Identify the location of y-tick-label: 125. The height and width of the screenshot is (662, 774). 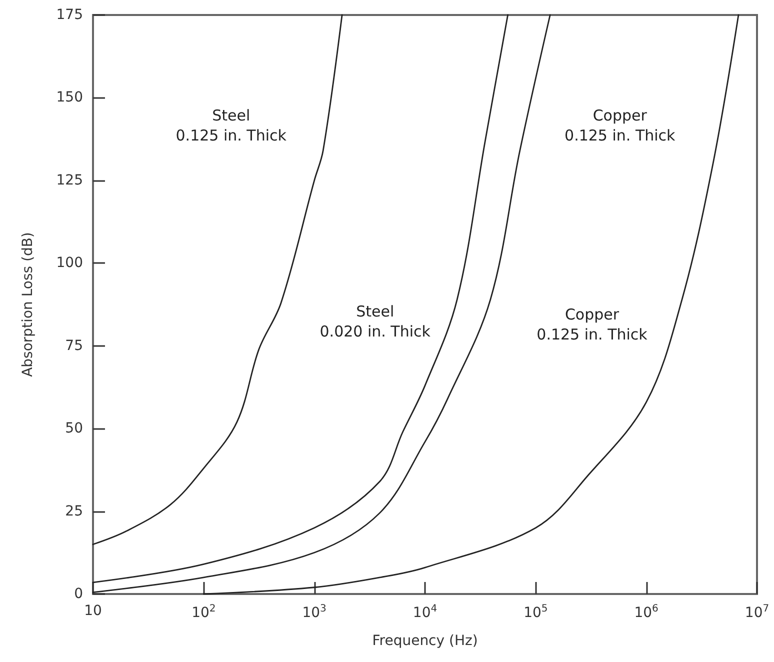
(69, 180).